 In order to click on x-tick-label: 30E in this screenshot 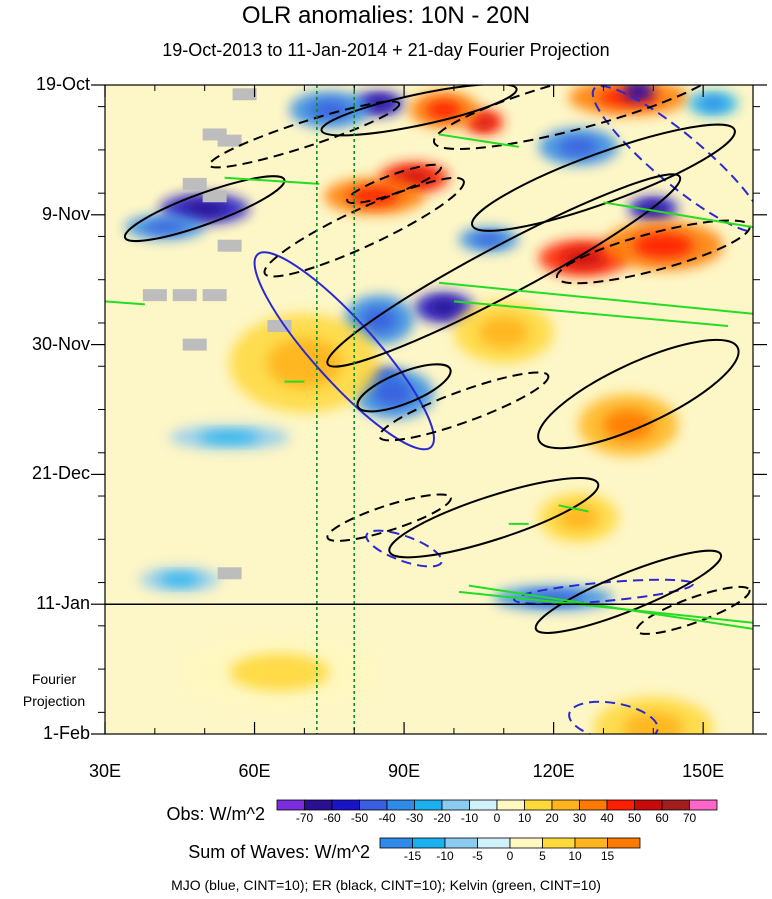, I will do `click(105, 771)`.